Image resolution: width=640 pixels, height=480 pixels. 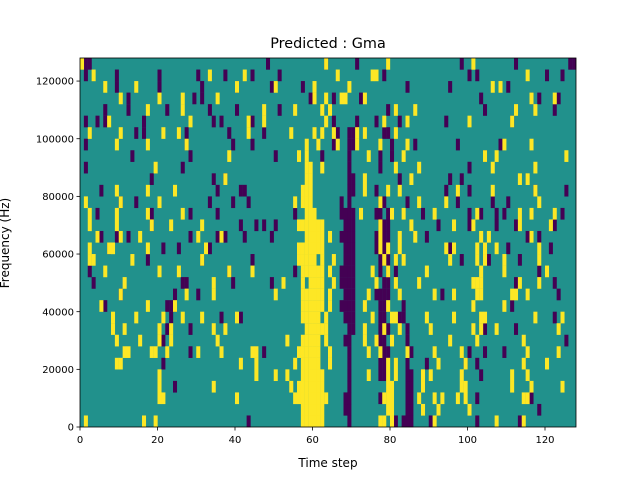 I want to click on x-tick-label: 100, so click(x=467, y=440).